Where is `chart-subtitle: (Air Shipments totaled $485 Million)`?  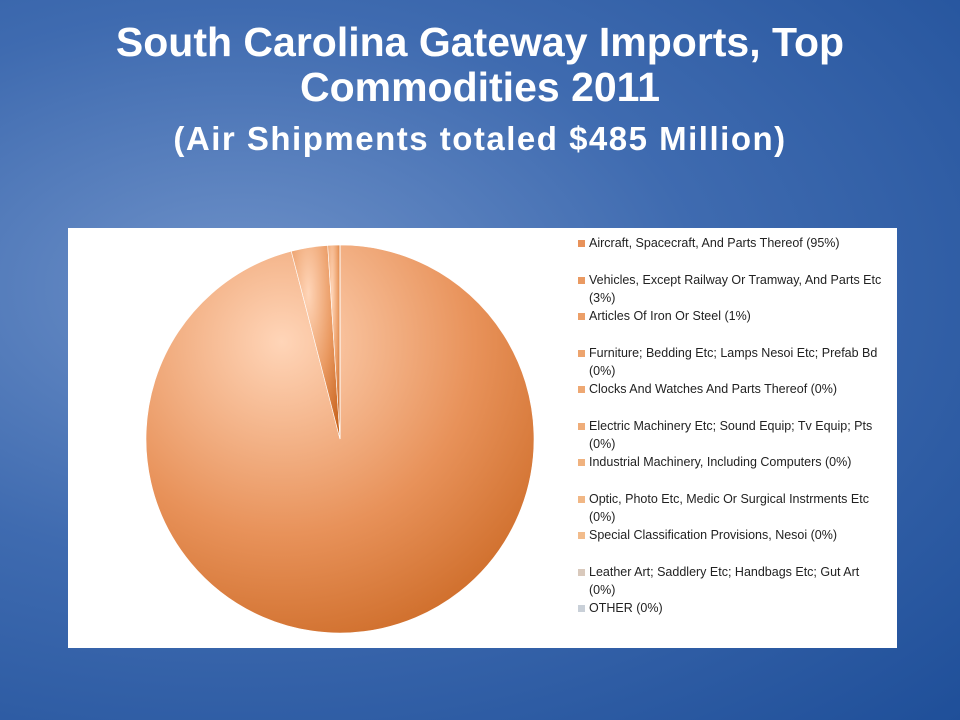 chart-subtitle: (Air Shipments totaled $485 Million) is located at coordinates (480, 138).